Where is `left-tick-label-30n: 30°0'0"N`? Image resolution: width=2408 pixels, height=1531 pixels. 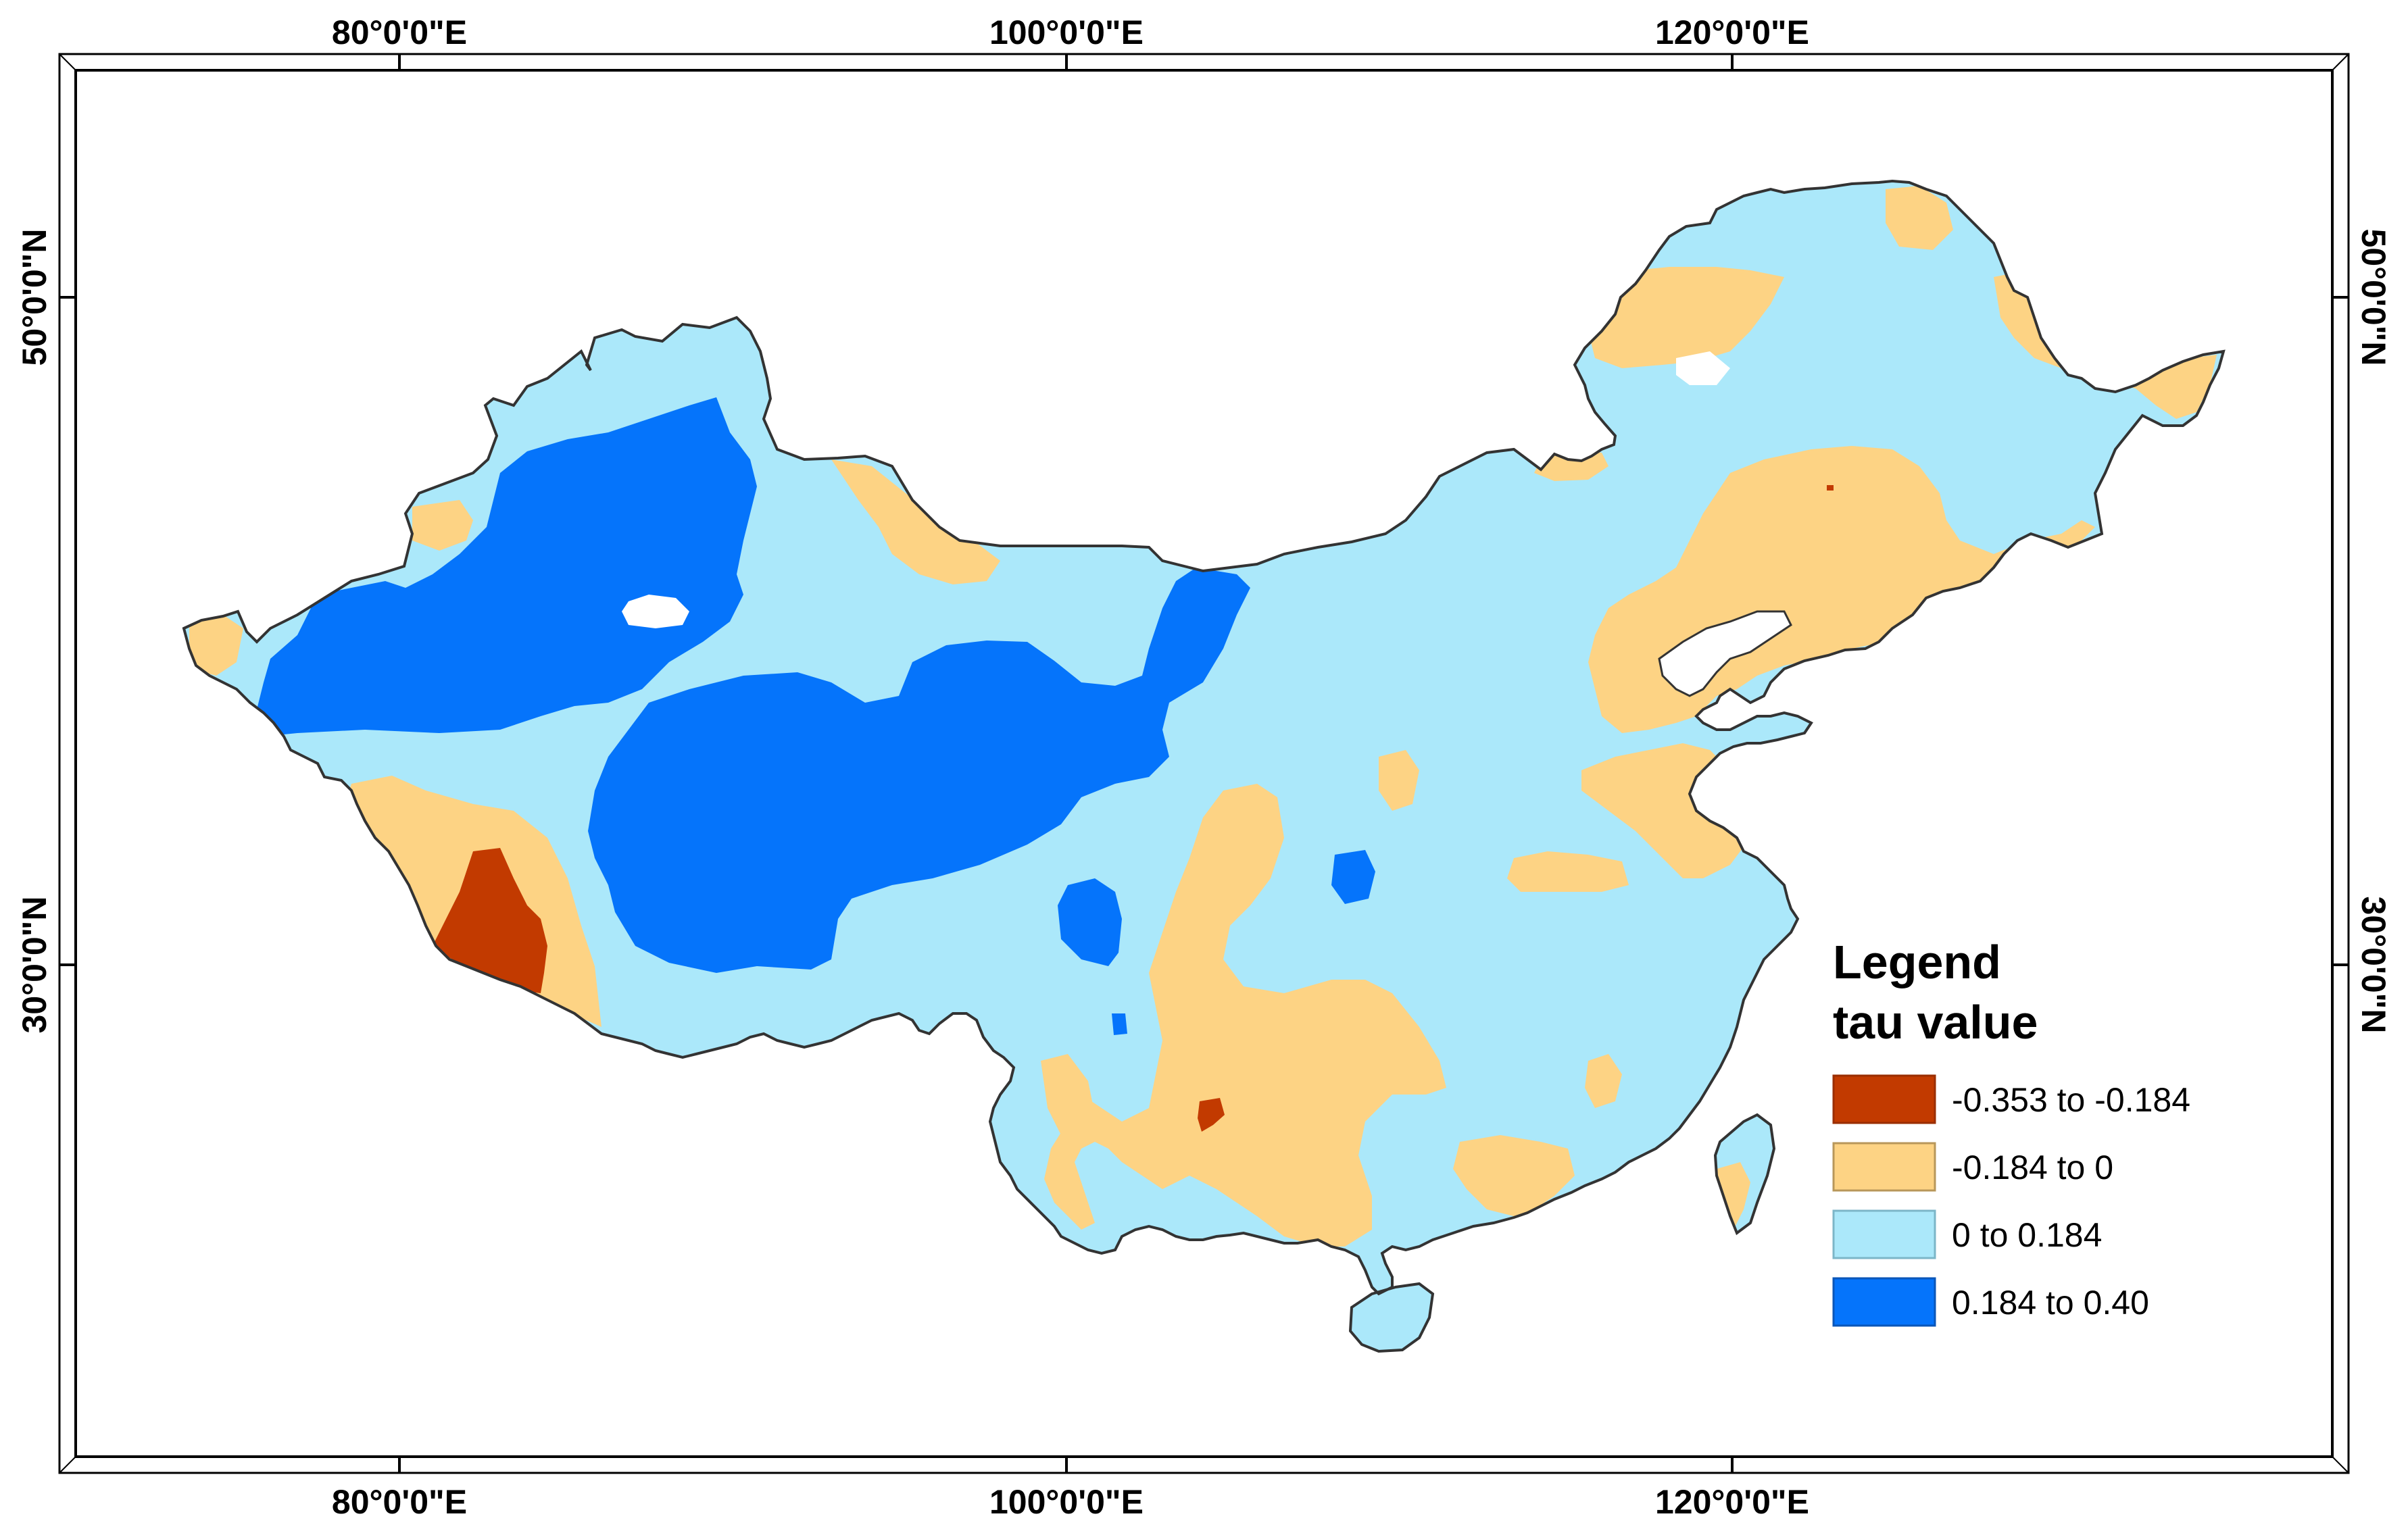
left-tick-label-30n: 30°0'0"N is located at coordinates (34, 965).